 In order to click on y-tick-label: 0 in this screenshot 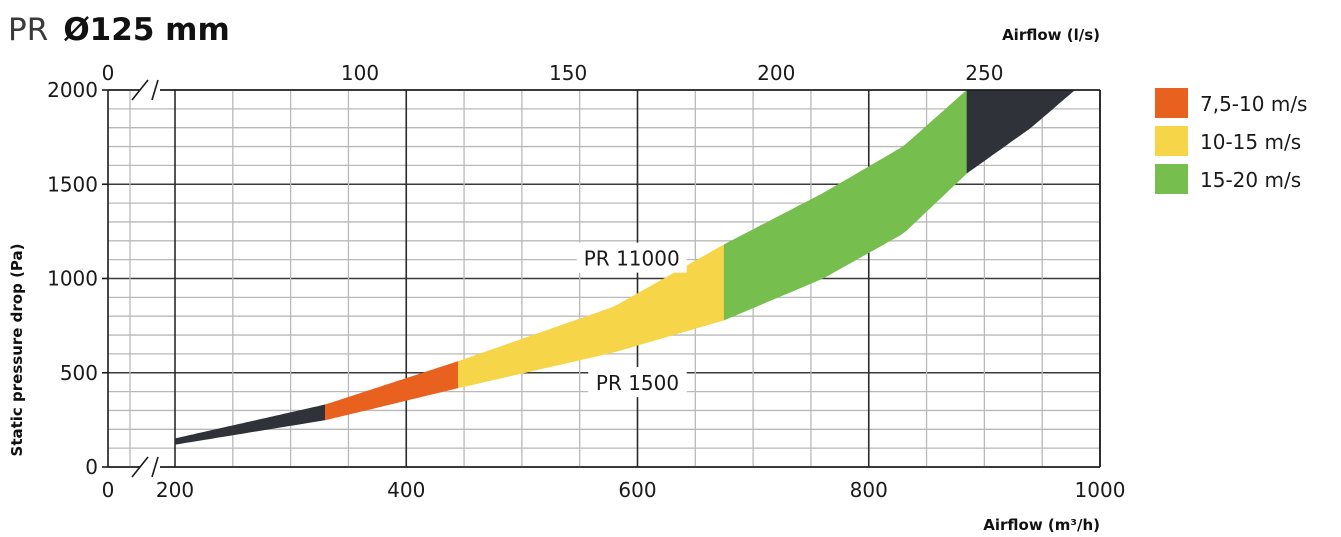, I will do `click(91, 467)`.